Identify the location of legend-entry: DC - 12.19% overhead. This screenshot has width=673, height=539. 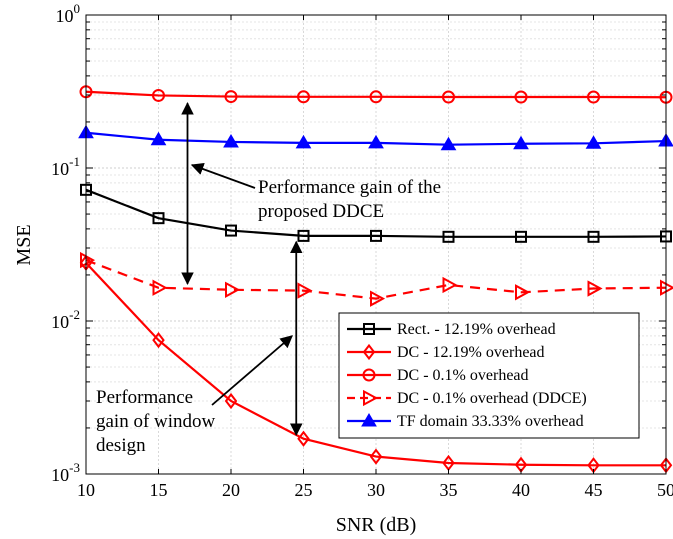
(446, 352).